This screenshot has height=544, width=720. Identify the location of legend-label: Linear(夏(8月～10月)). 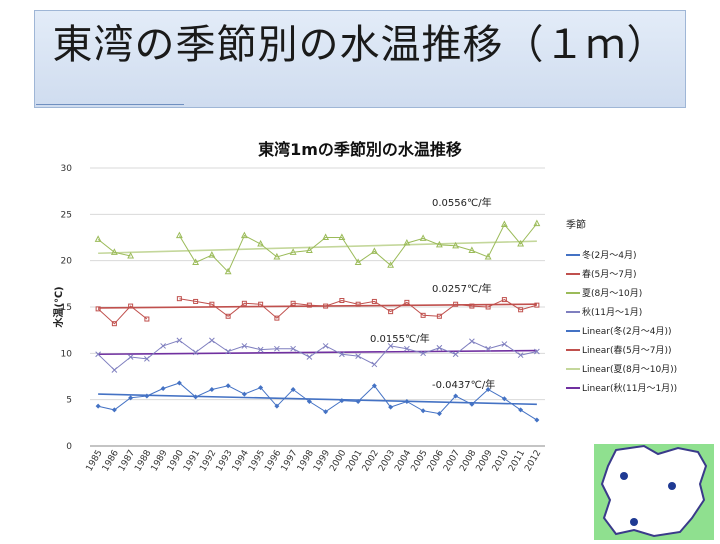
(630, 370).